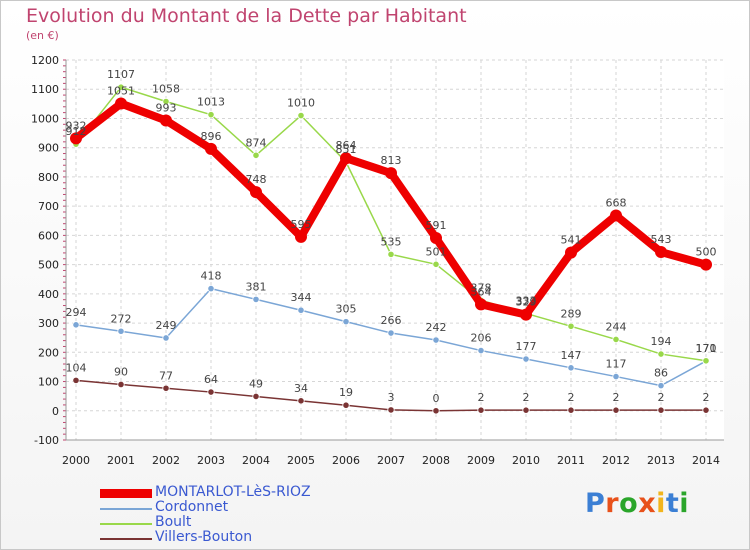 This screenshot has width=750, height=550. Describe the element at coordinates (76, 367) in the screenshot. I see `data-label: 104` at that location.